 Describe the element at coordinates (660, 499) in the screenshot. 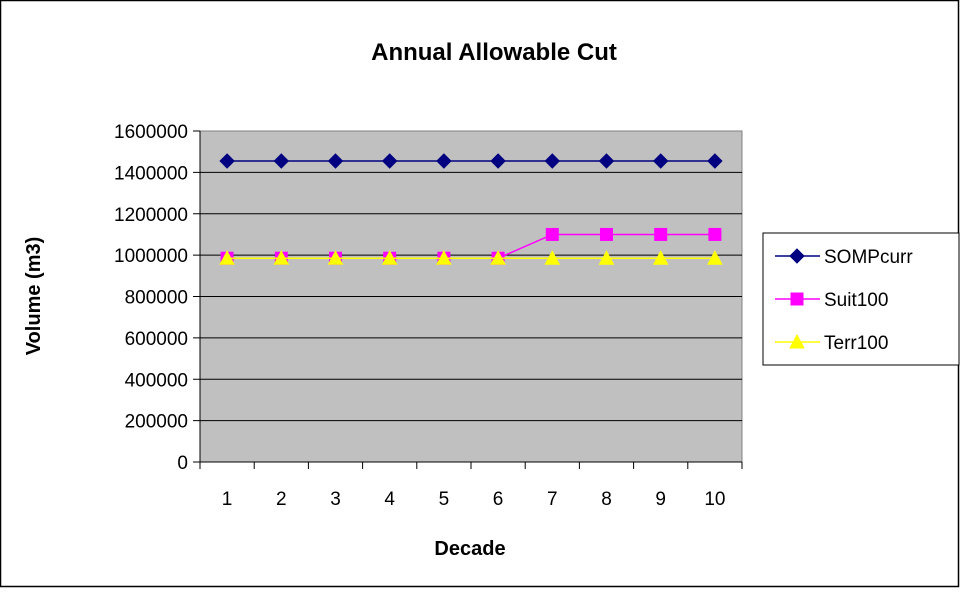

I see `x-tick-label: 9` at that location.